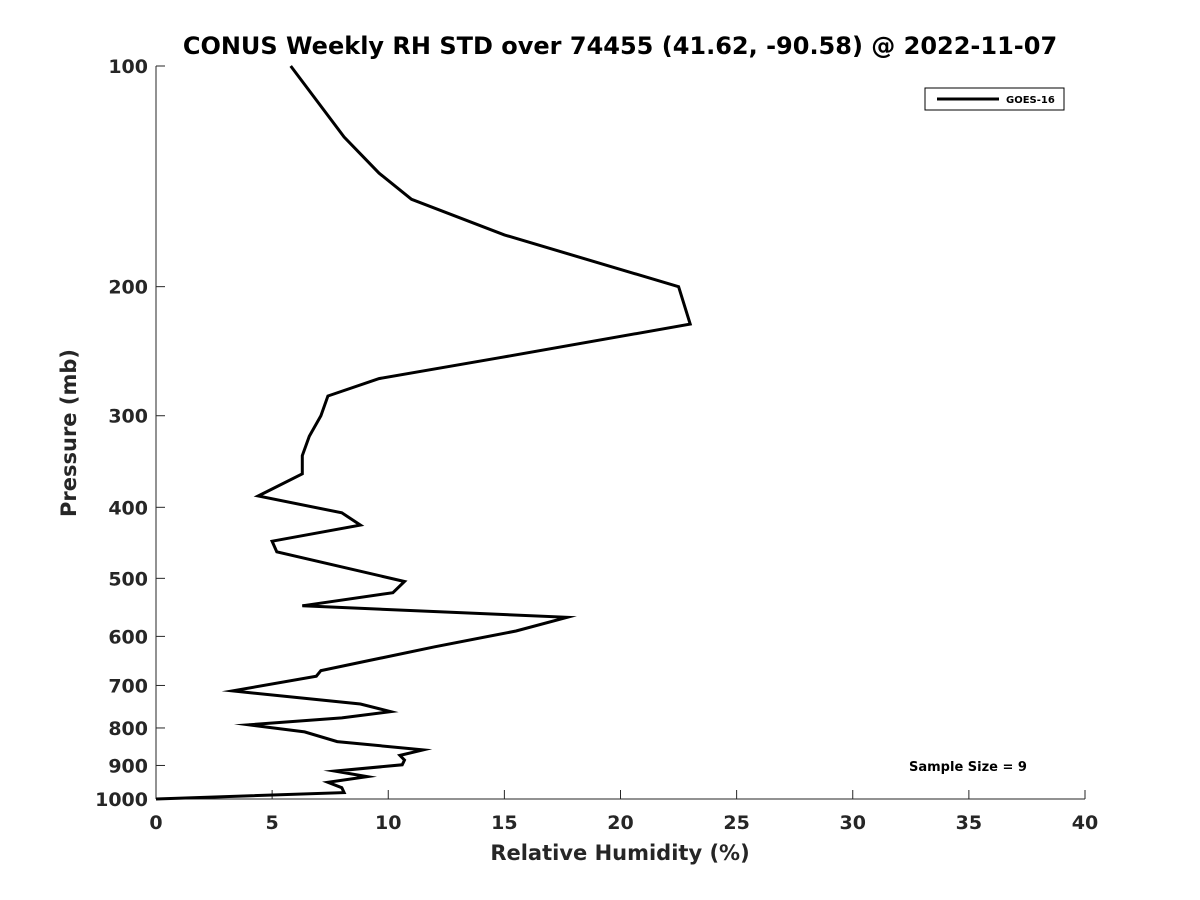 This screenshot has height=900, width=1200. I want to click on x-tick-label: 35, so click(969, 823).